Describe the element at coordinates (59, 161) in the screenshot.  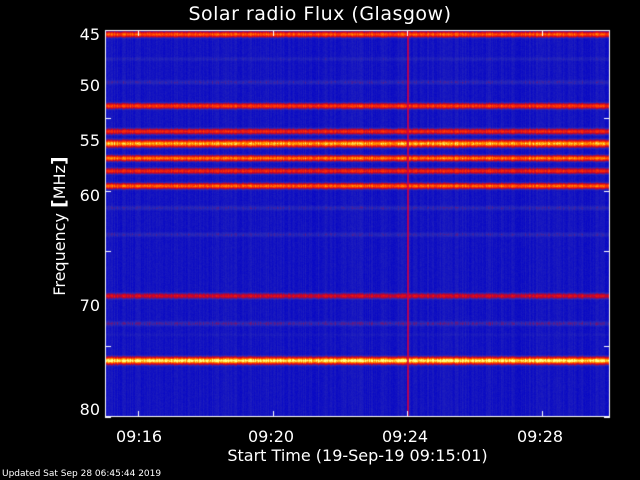
I see `y-axis-label-bracket-close: ]` at that location.